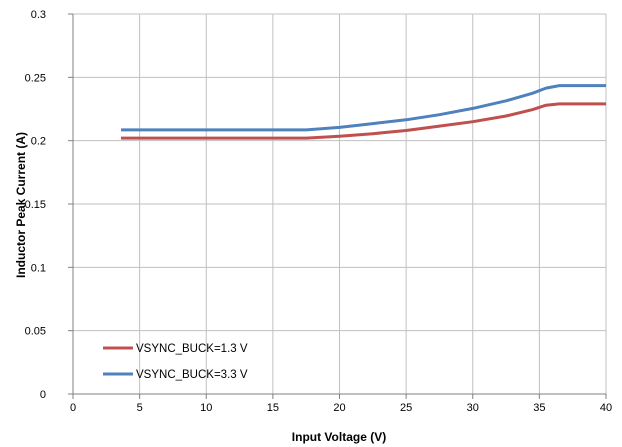 This screenshot has height=447, width=622. What do you see at coordinates (206, 408) in the screenshot?
I see `x-tick-label: 10` at bounding box center [206, 408].